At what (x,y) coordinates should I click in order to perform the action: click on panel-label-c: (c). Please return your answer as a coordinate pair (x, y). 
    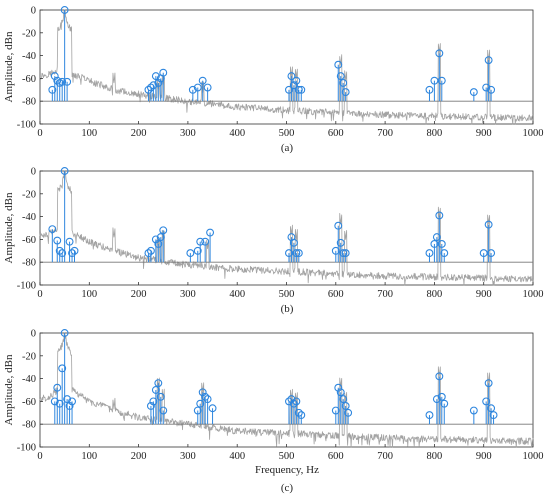
    Looking at the image, I should click on (287, 488).